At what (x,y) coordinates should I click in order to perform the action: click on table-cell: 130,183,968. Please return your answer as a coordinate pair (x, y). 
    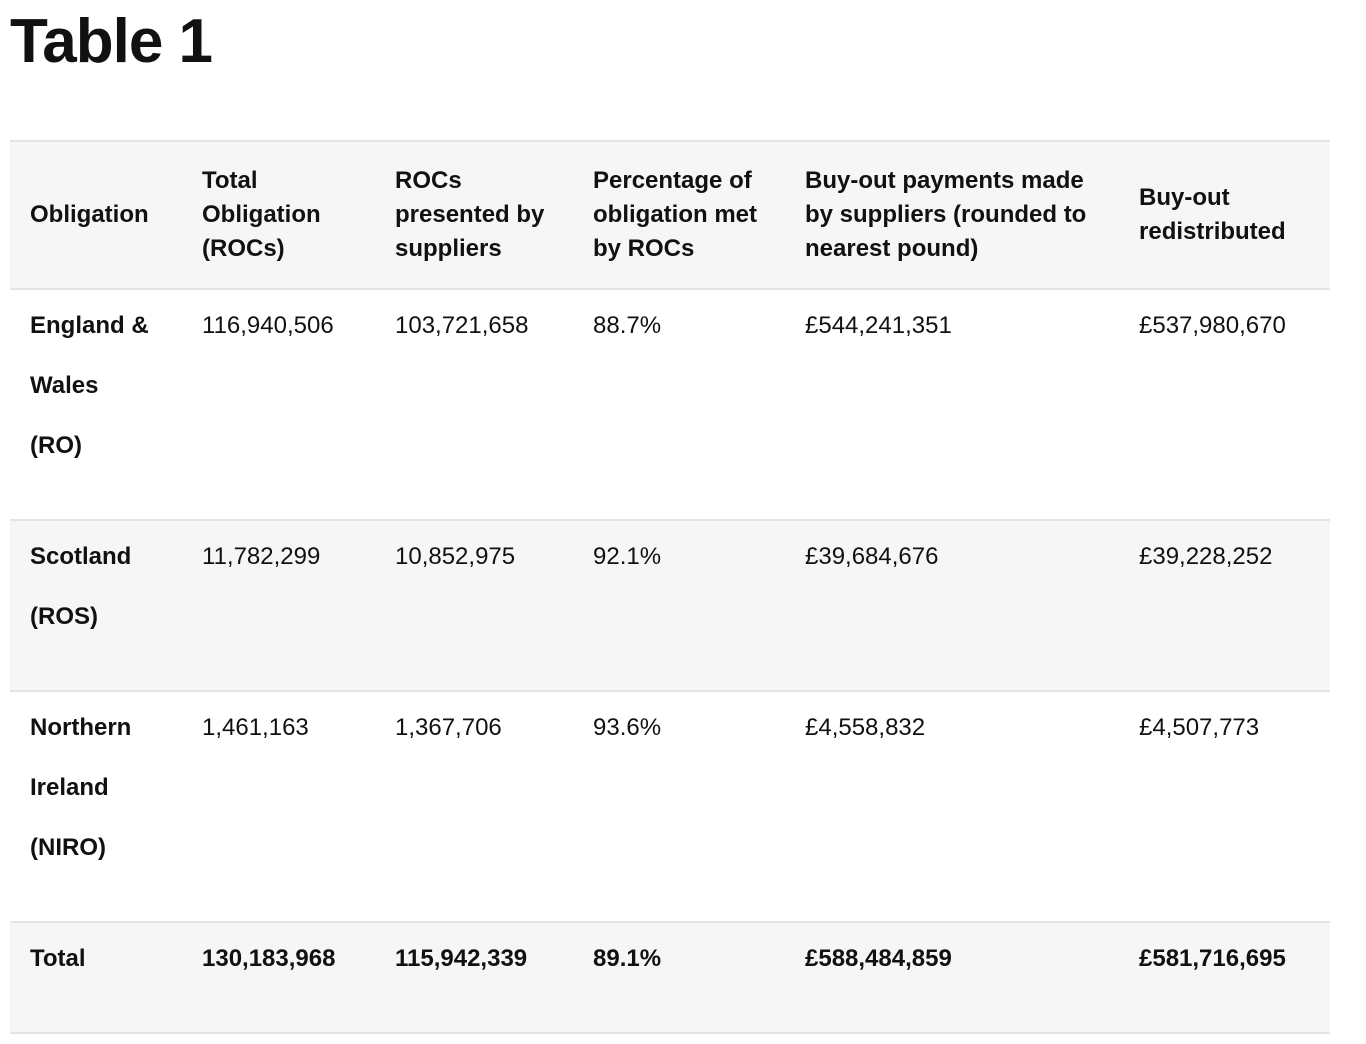
    Looking at the image, I should click on (269, 958).